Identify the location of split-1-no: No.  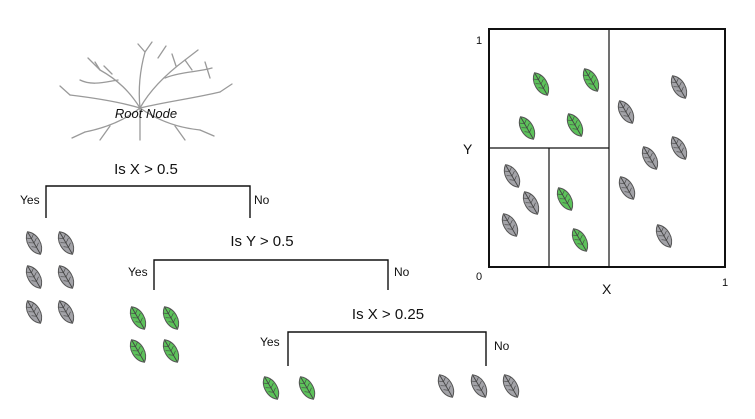
(262, 200).